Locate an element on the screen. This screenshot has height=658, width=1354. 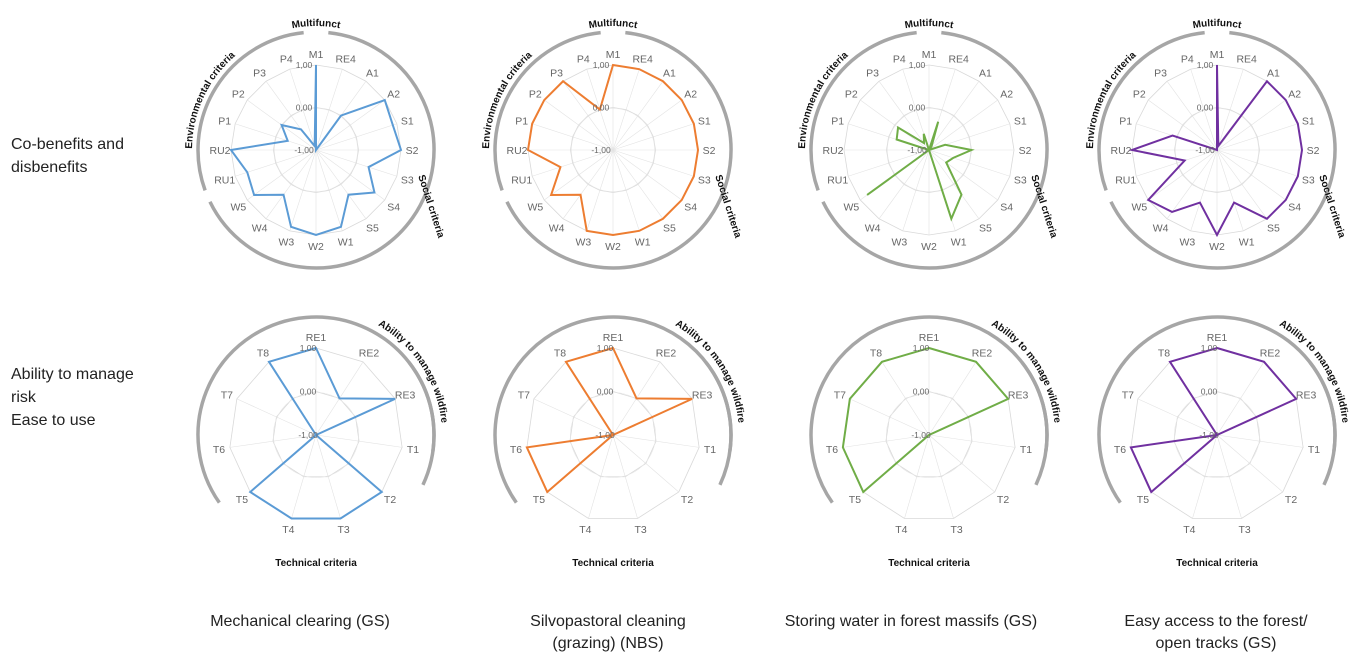
row-label-risk-ease: Ability to manage risk Ease to use is located at coordinates (72, 397).